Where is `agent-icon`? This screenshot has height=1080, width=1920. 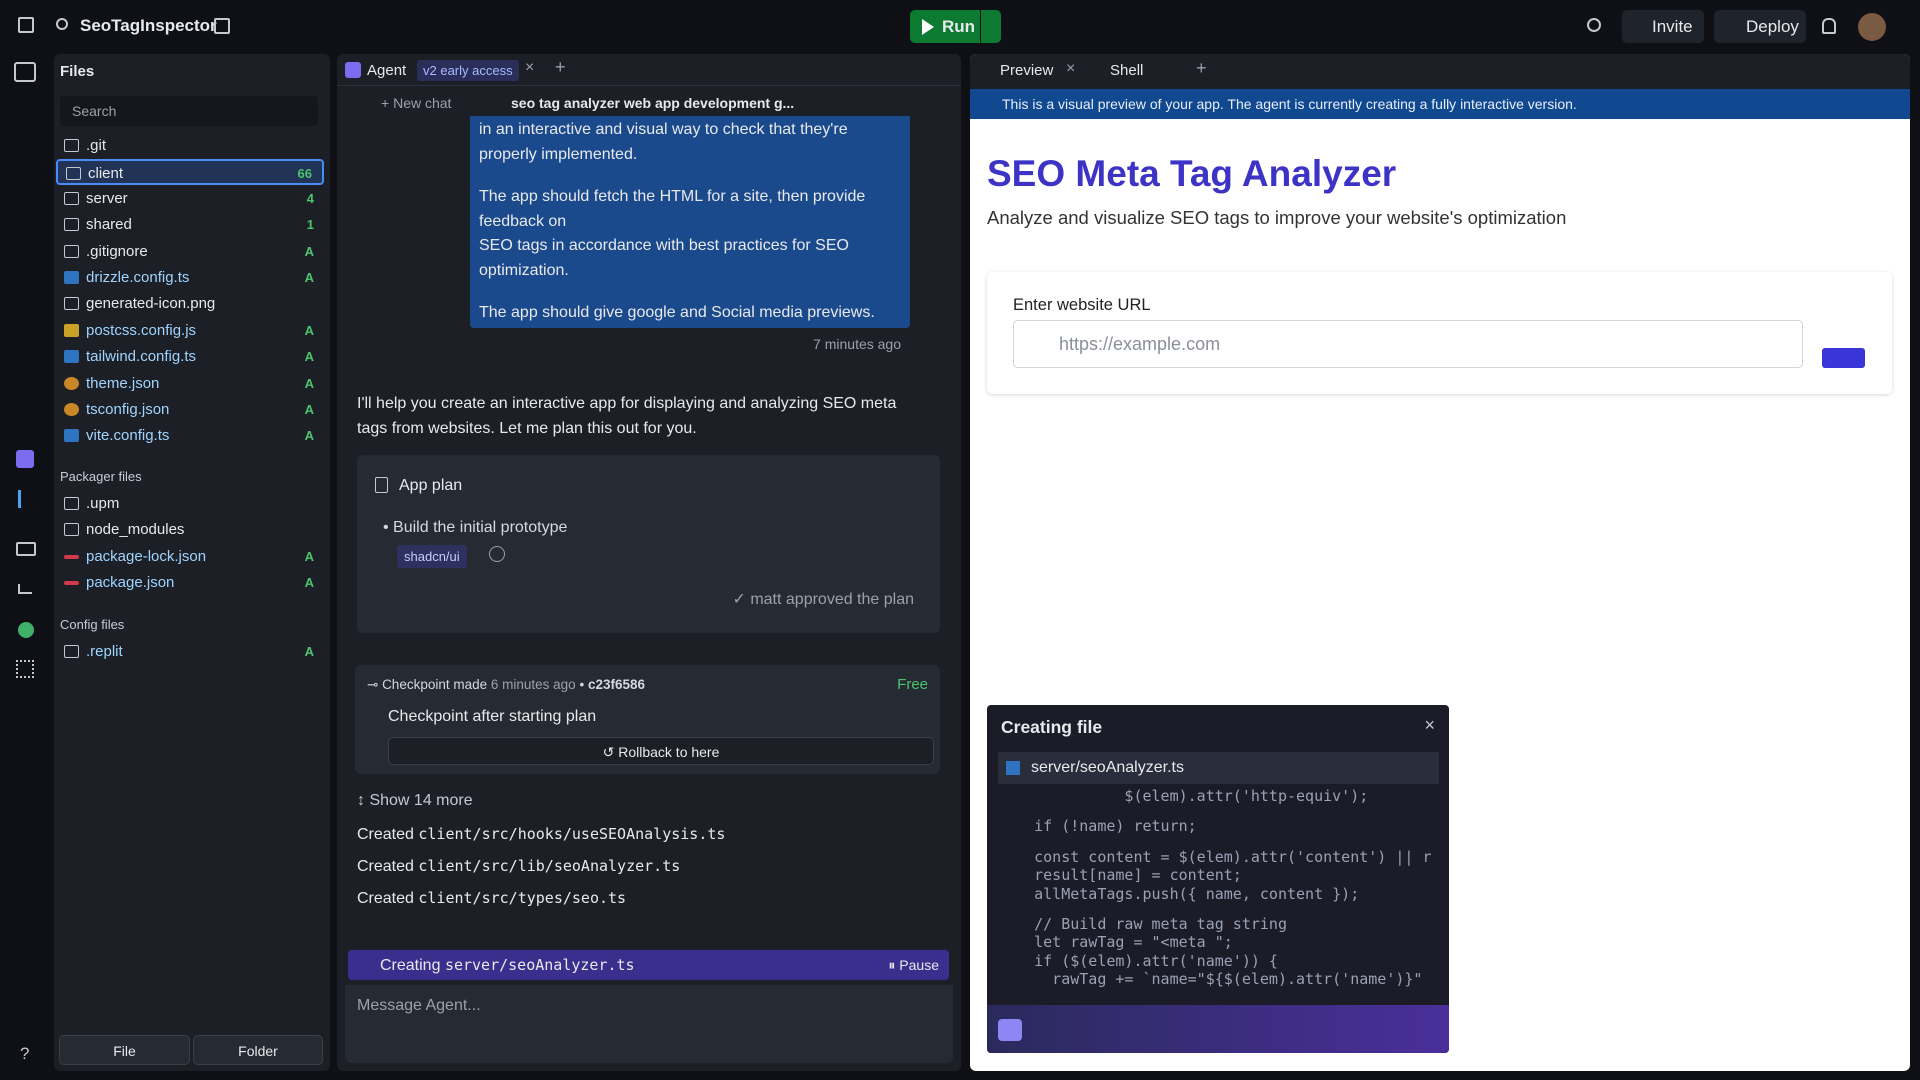 agent-icon is located at coordinates (353, 70).